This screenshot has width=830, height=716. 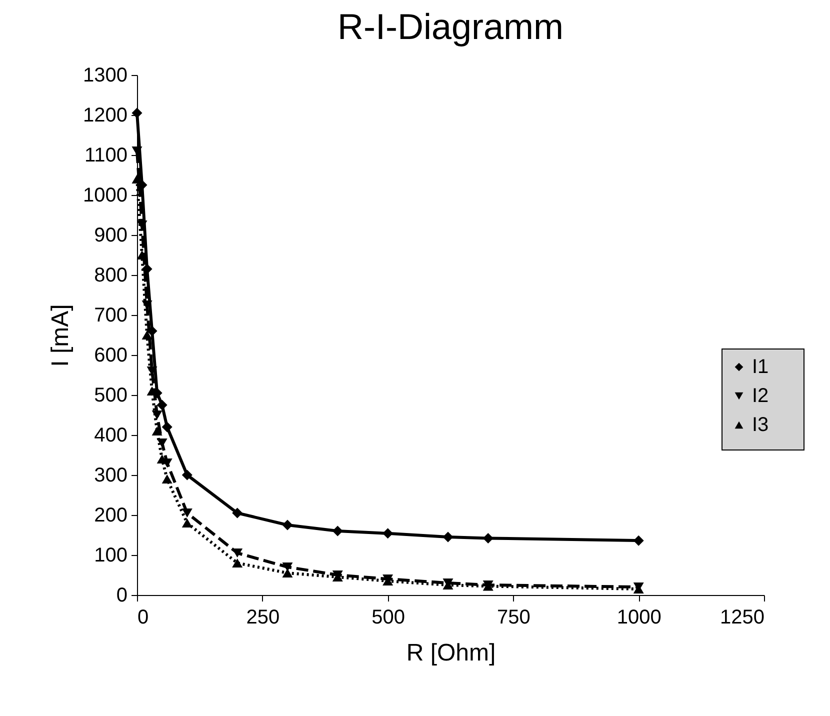 I want to click on x-axis-title: R [Ohm], so click(x=451, y=653).